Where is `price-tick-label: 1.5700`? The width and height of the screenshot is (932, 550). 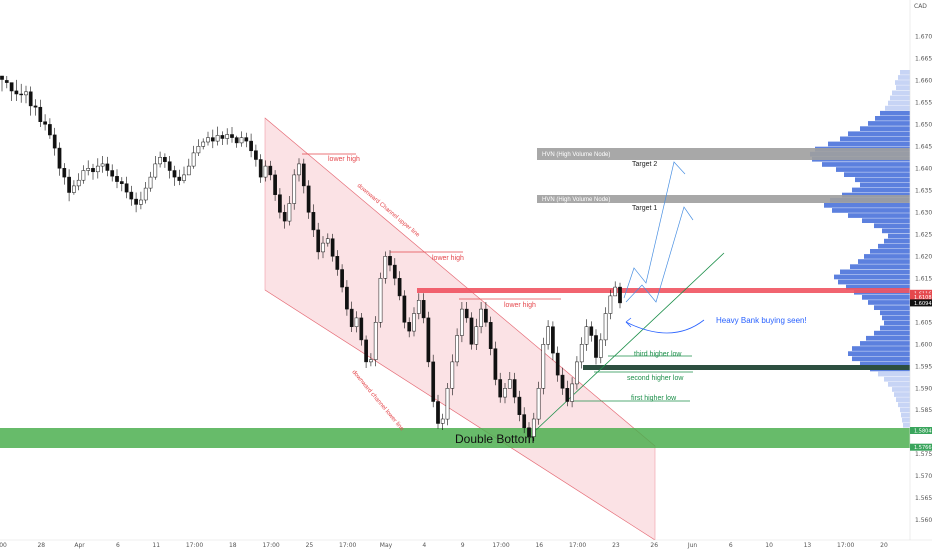
price-tick-label: 1.5700 is located at coordinates (923, 476).